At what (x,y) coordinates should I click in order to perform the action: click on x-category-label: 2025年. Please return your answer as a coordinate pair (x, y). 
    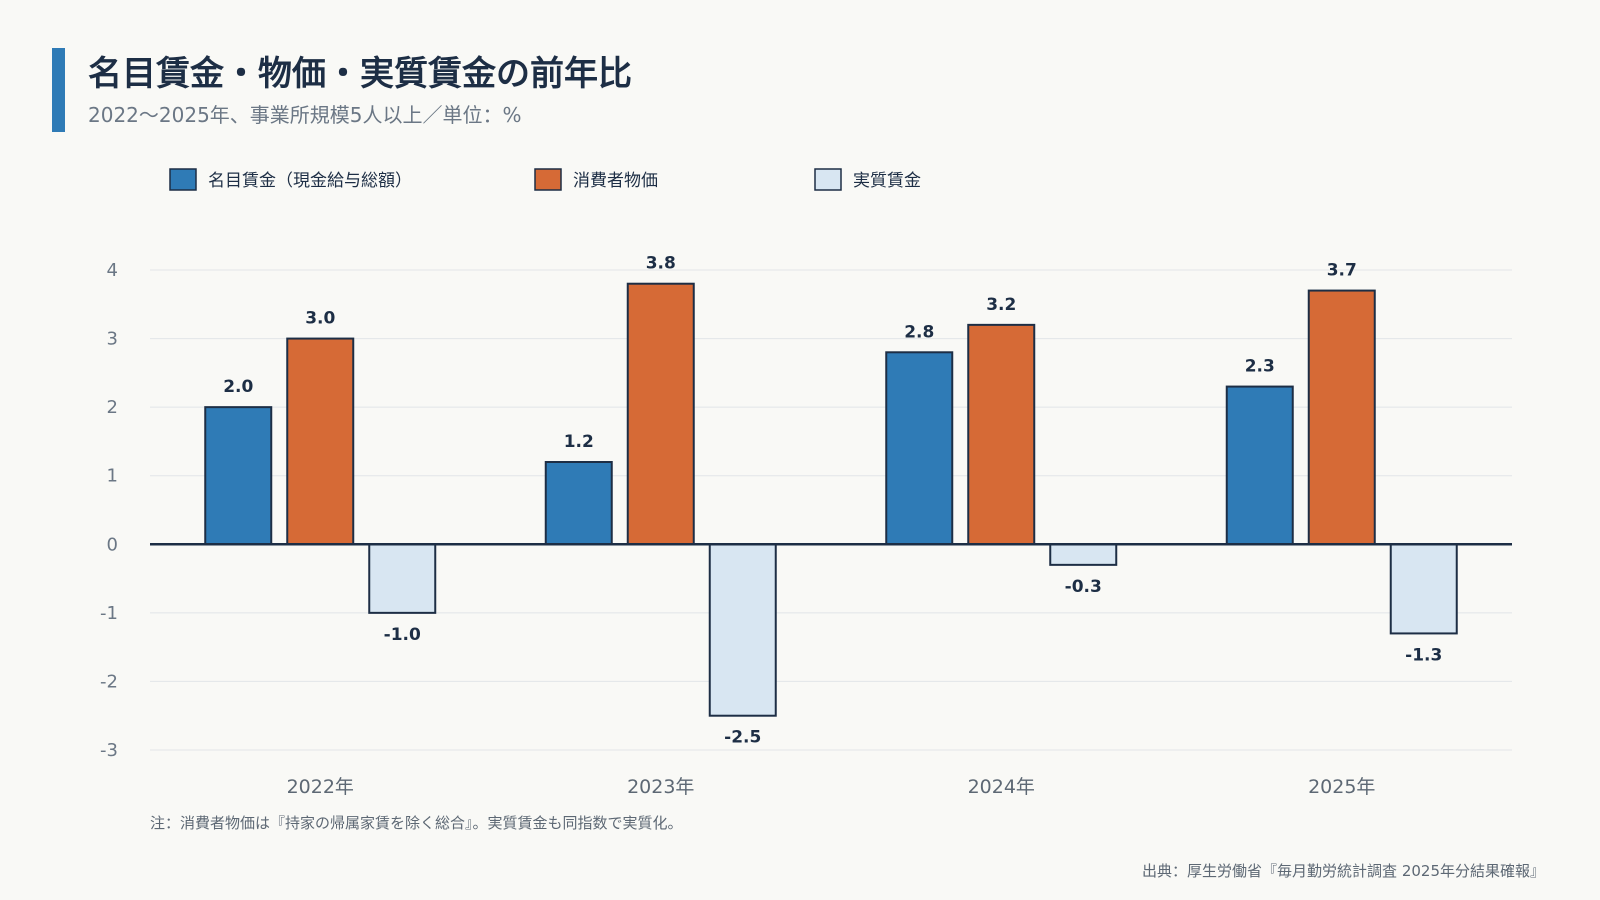
    Looking at the image, I should click on (1341, 787).